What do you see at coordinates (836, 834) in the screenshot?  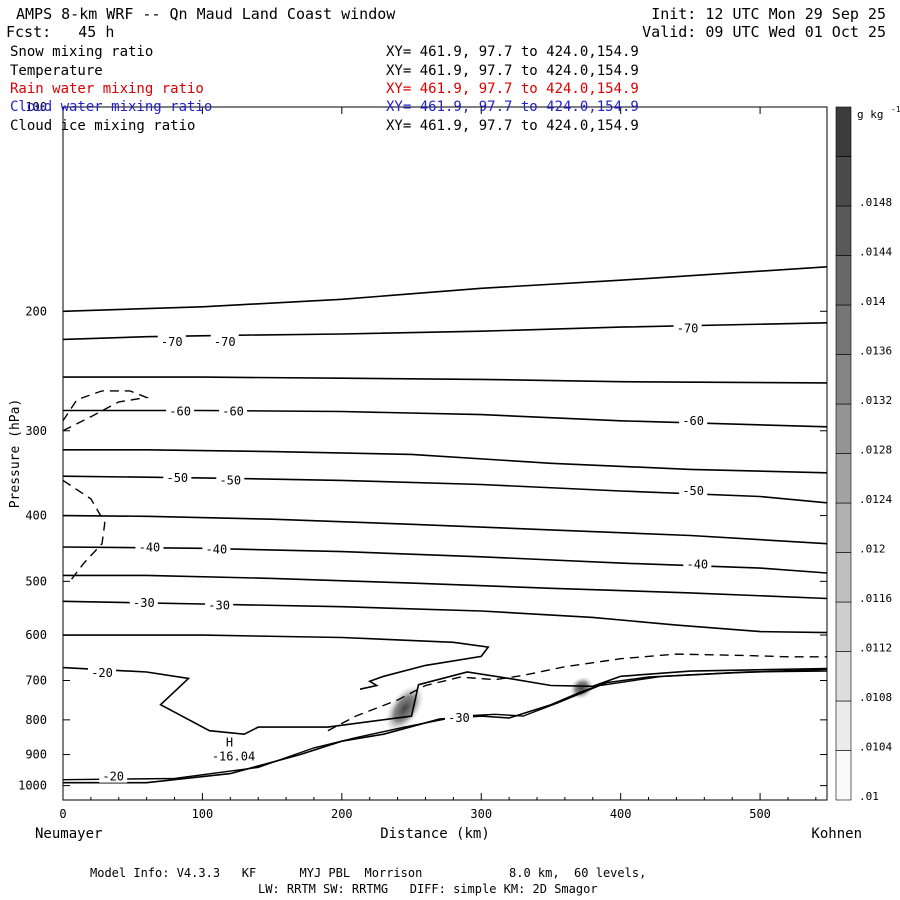 I see `x-endpoint-right: Kohnen` at bounding box center [836, 834].